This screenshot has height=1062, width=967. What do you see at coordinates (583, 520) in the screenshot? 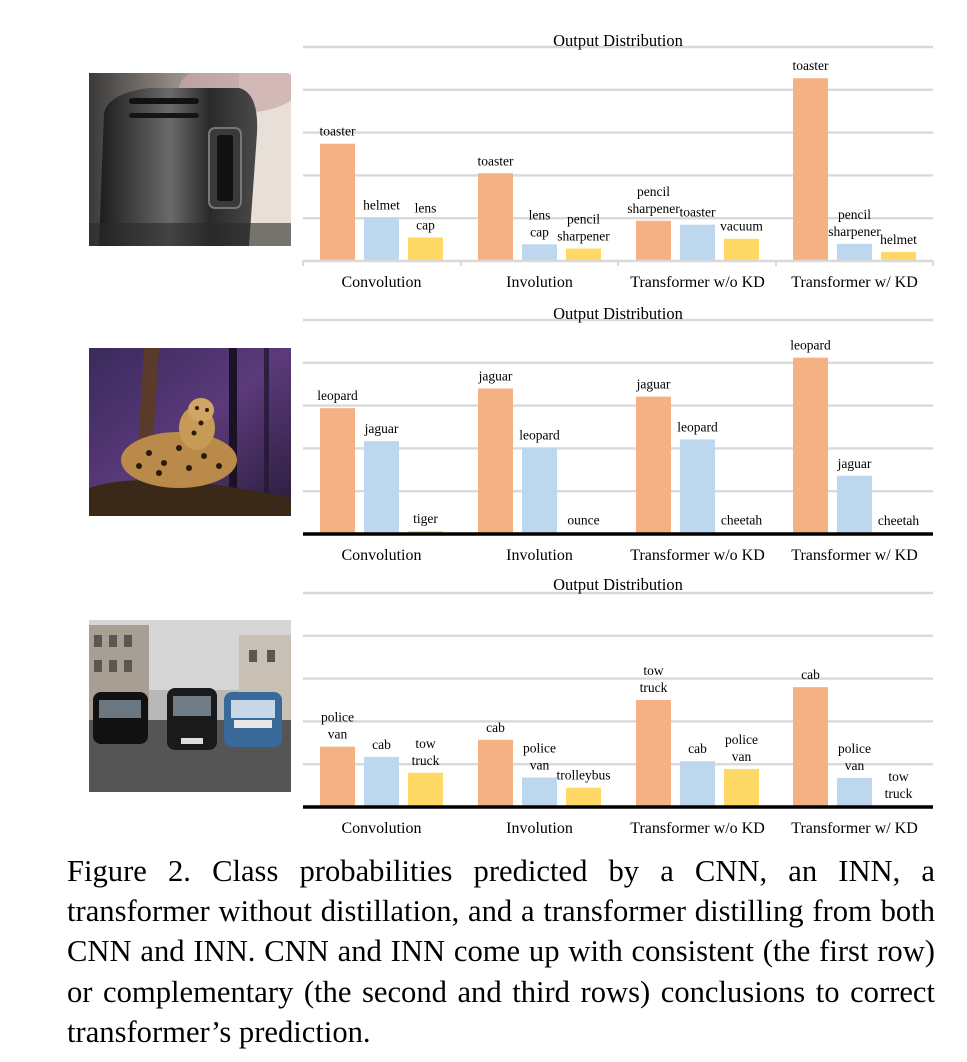
I see `bar-label: ounce` at bounding box center [583, 520].